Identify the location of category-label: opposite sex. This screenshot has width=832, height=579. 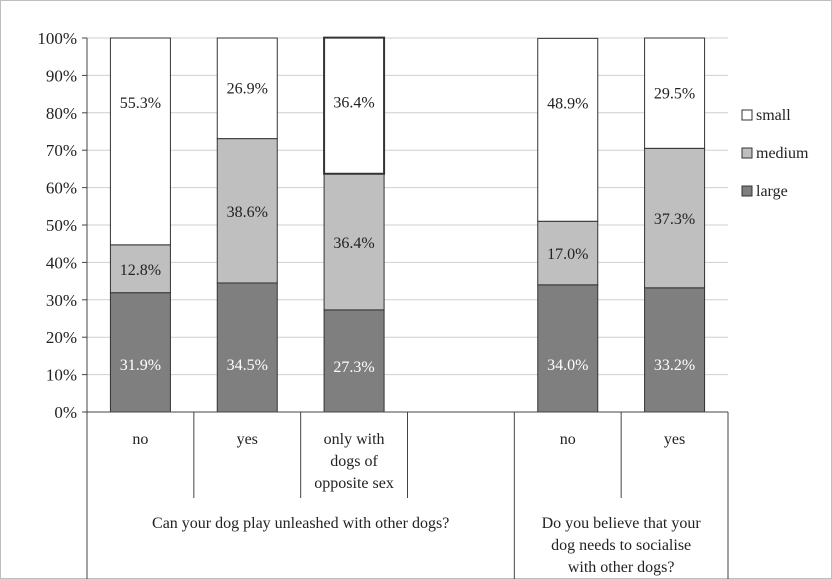
(354, 483).